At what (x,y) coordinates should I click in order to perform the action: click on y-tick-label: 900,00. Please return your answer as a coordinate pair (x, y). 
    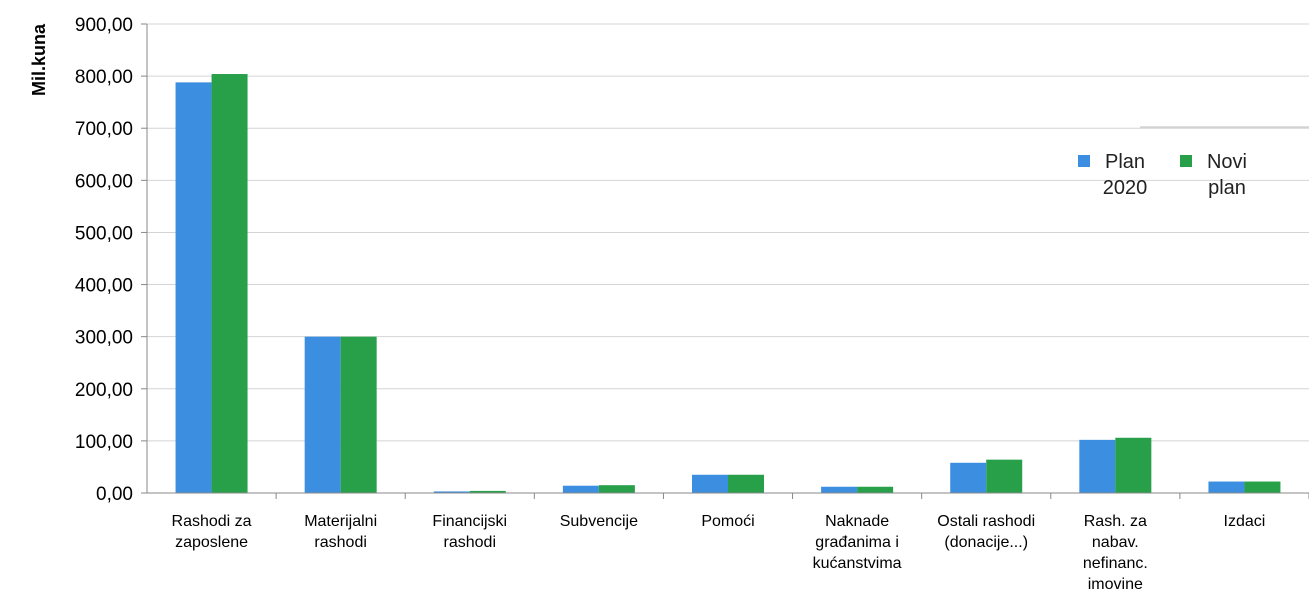
    Looking at the image, I should click on (104, 25).